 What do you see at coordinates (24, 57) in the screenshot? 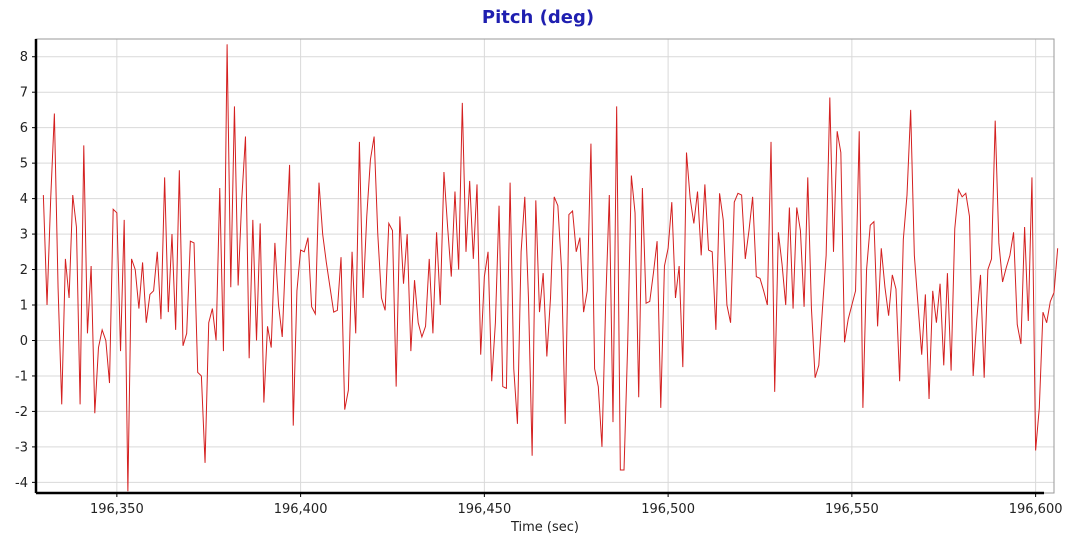
I see `y-tick-label: 8` at bounding box center [24, 57].